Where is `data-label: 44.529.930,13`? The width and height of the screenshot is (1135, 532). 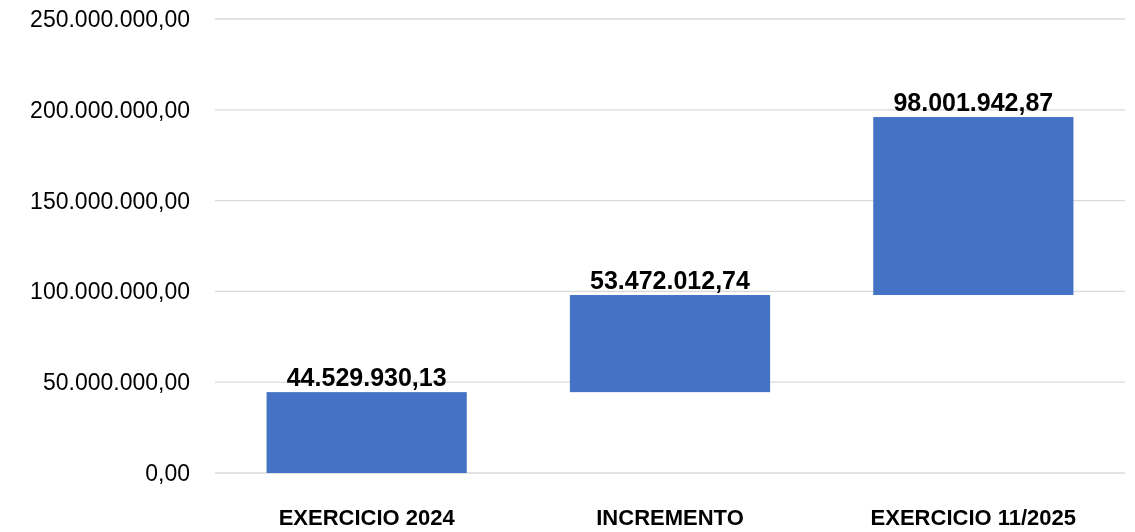 data-label: 44.529.930,13 is located at coordinates (366, 377).